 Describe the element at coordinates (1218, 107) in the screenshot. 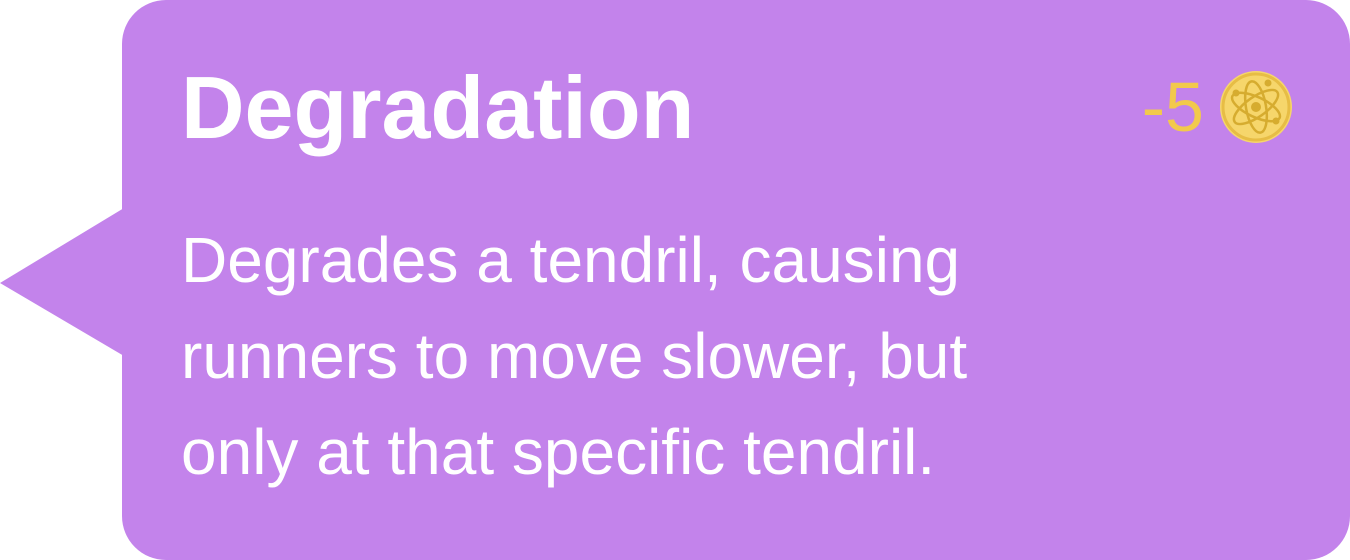

I see `ability-cost: -5` at that location.